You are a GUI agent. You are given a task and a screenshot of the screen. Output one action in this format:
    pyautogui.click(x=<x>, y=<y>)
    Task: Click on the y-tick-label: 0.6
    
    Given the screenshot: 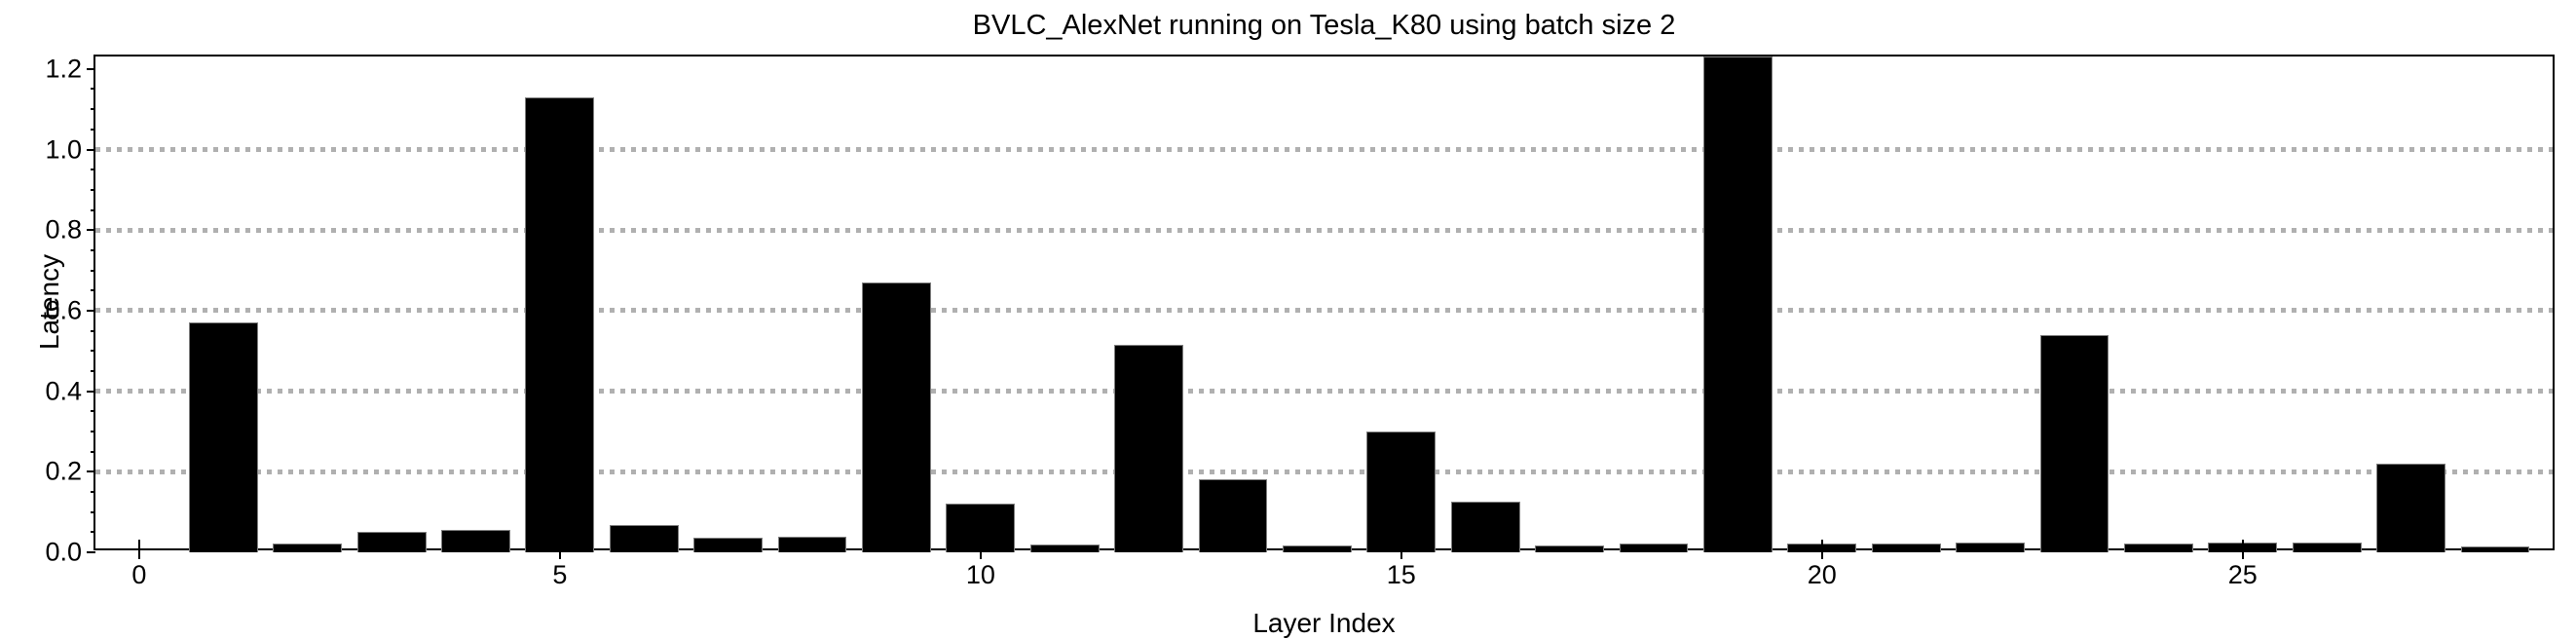 What is the action you would take?
    pyautogui.click(x=63, y=310)
    